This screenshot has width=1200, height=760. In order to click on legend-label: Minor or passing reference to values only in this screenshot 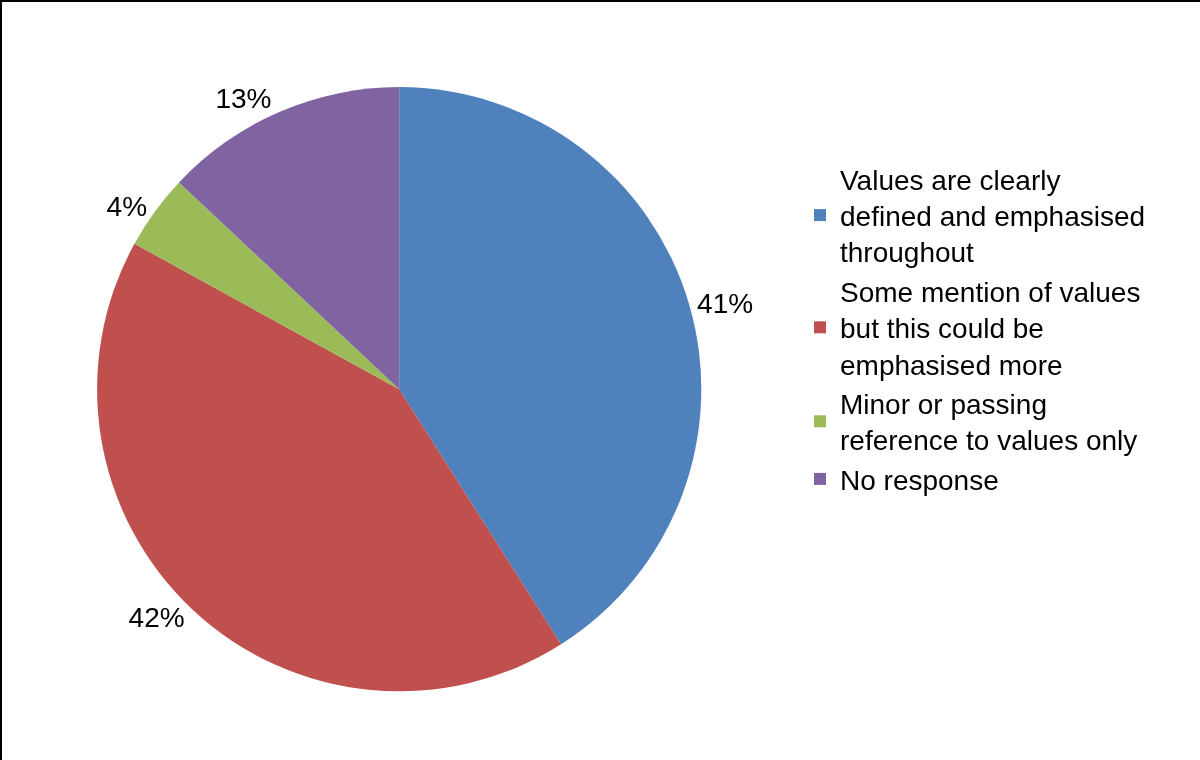, I will do `click(989, 423)`.